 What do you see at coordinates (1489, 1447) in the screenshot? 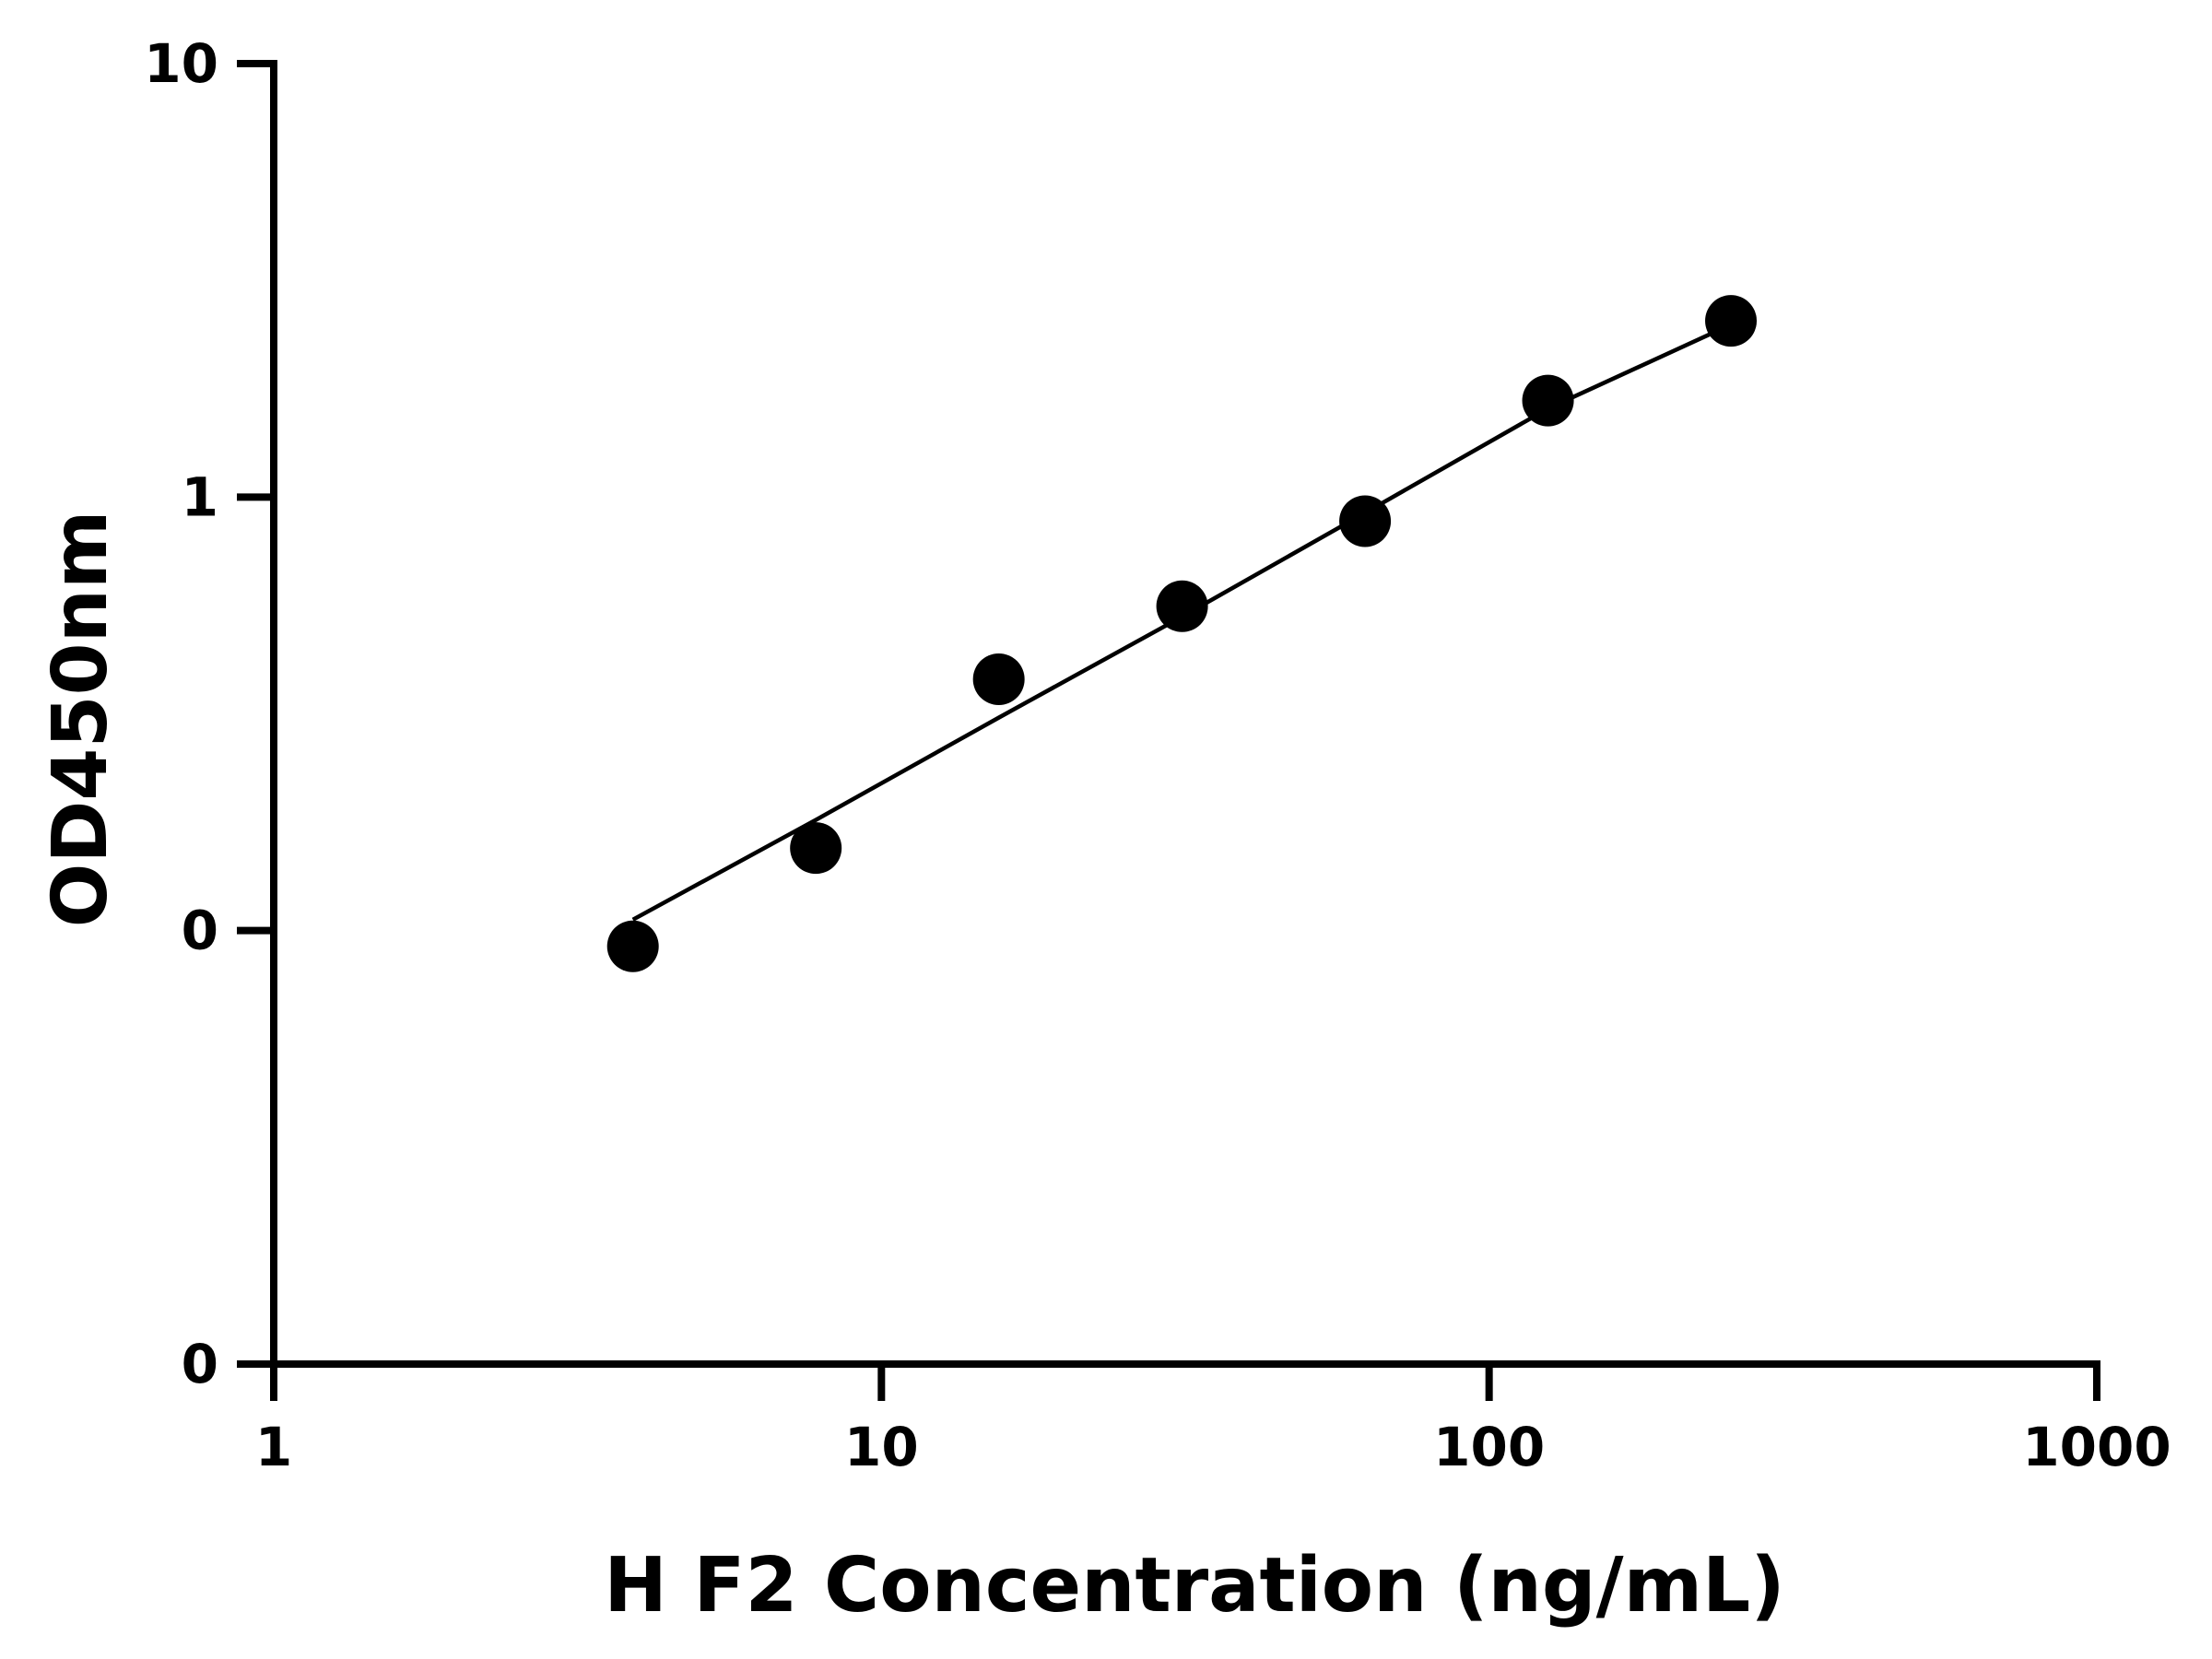
I see `x-tick-label: 100` at bounding box center [1489, 1447].